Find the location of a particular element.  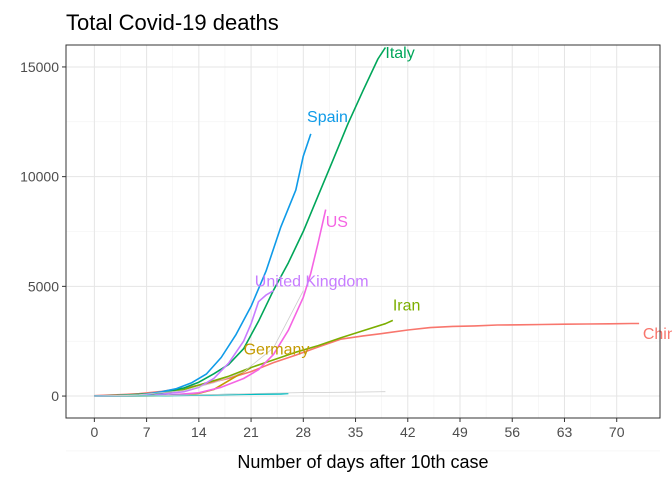

y-tick-label: 5000 is located at coordinates (43, 286).